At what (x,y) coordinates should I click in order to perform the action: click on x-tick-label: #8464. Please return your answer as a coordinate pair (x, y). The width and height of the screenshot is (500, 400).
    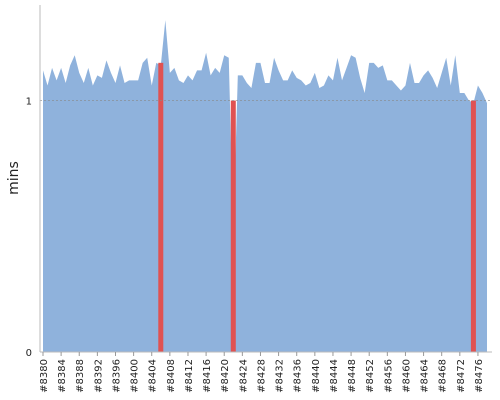
    Looking at the image, I should click on (425, 376).